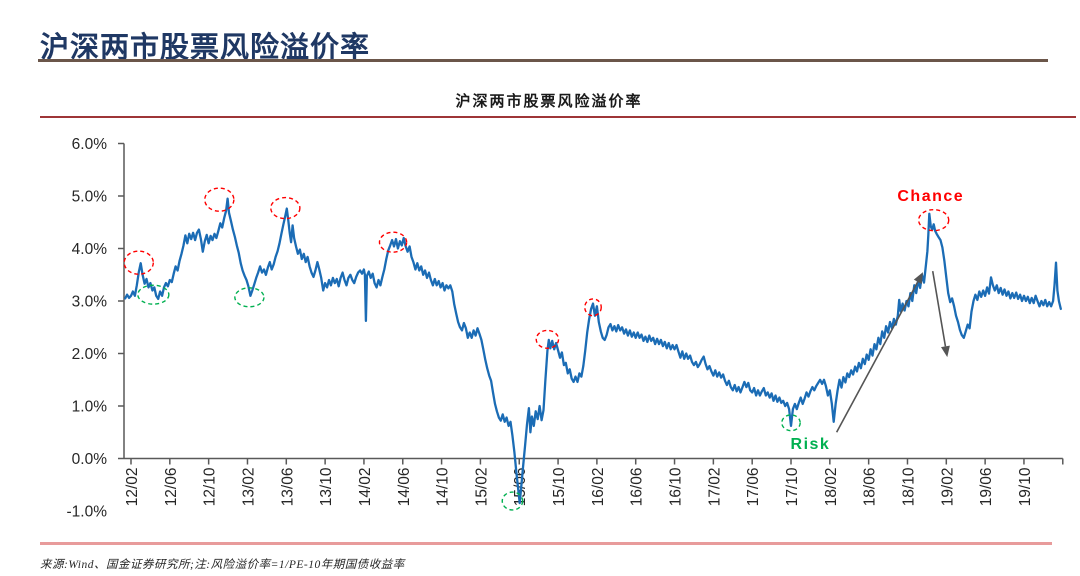  What do you see at coordinates (598, 487) in the screenshot?
I see `x-tick-label: 16/02` at bounding box center [598, 487].